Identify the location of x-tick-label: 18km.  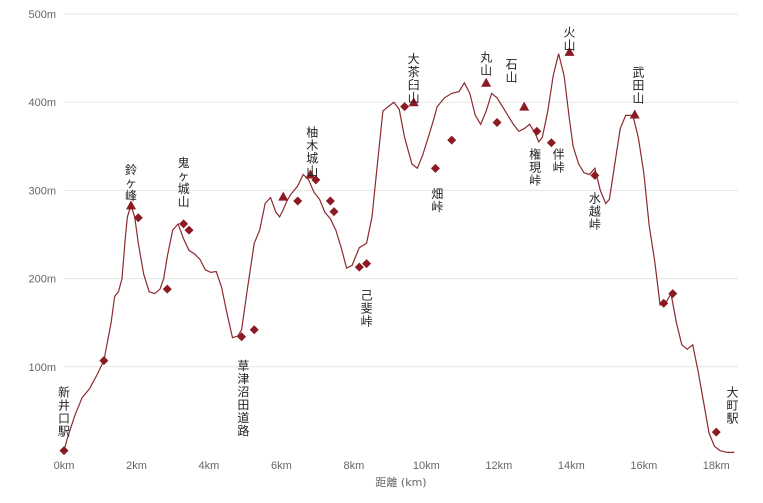
(716, 466).